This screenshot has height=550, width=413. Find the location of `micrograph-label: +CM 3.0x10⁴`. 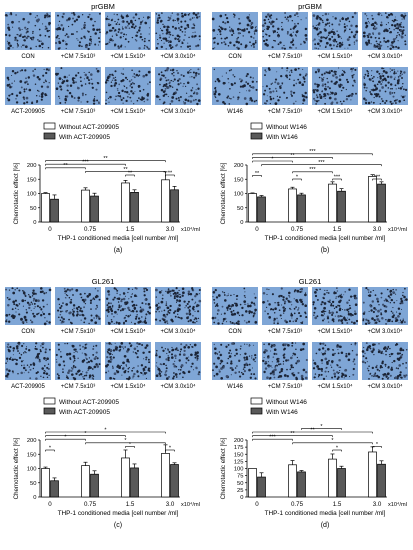

micrograph-label: +CM 3.0x10⁴ is located at coordinates (385, 111).